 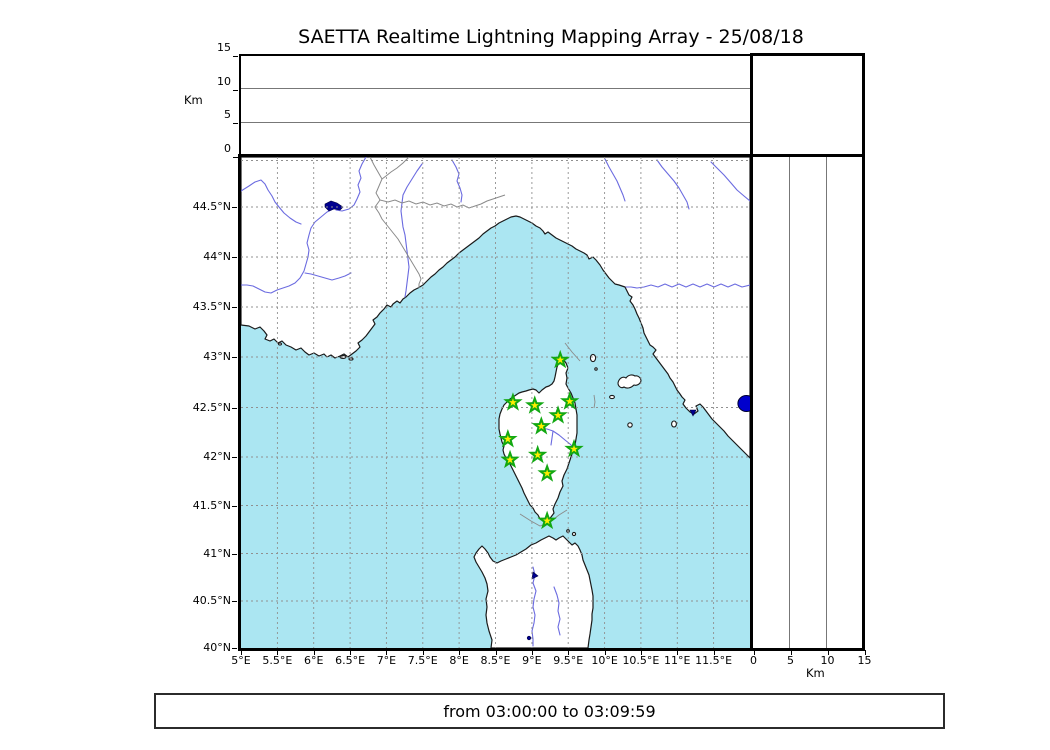 What do you see at coordinates (864, 660) in the screenshot?
I see `right-panel-xtick-label: 15` at bounding box center [864, 660].